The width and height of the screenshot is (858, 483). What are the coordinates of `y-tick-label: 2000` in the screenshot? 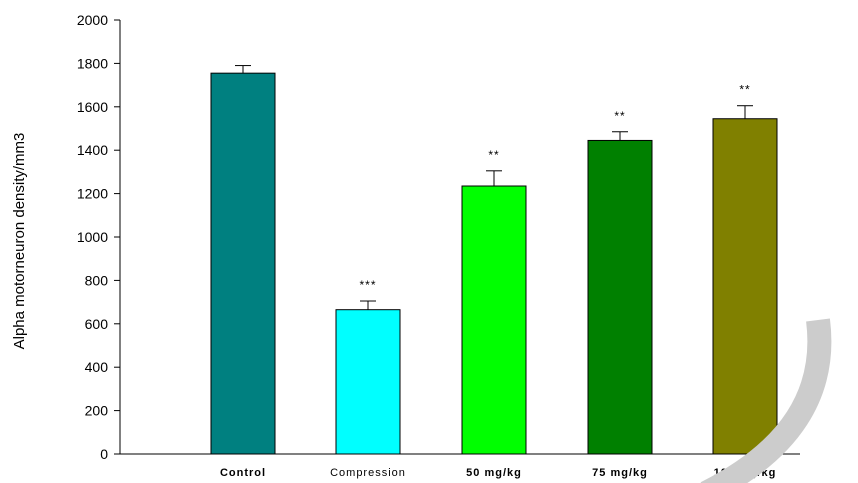 It's located at (92, 20).